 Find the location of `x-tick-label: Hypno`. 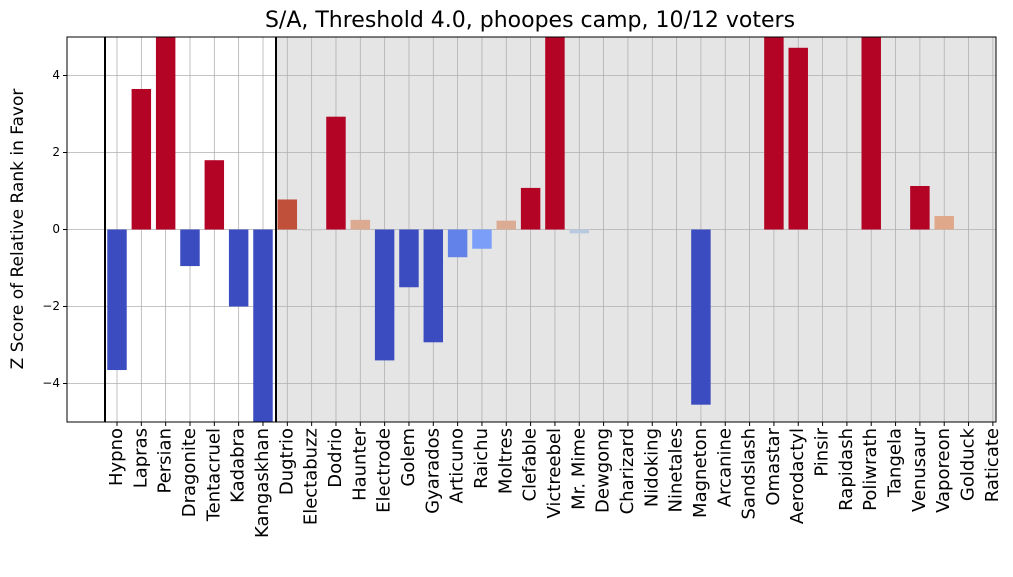

x-tick-label: Hypno is located at coordinates (116, 457).